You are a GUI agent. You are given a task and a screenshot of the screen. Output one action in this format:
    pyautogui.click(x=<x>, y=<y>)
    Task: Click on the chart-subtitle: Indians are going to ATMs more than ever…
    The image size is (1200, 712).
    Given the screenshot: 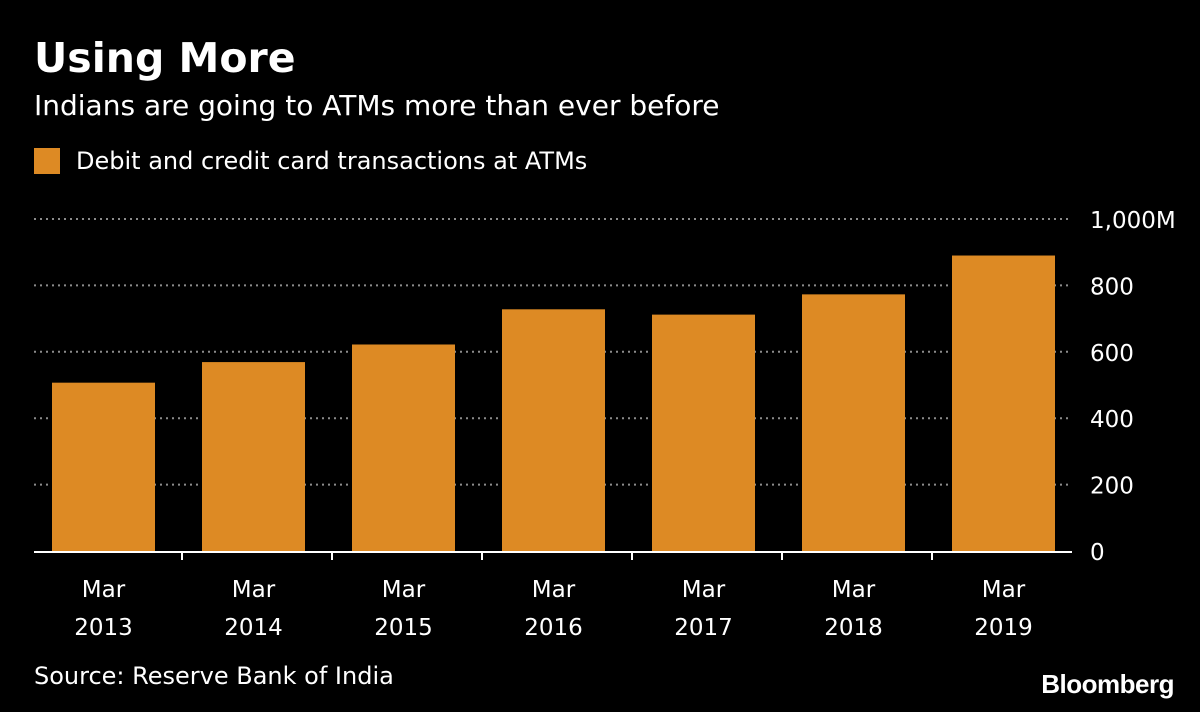 What is the action you would take?
    pyautogui.click(x=377, y=105)
    